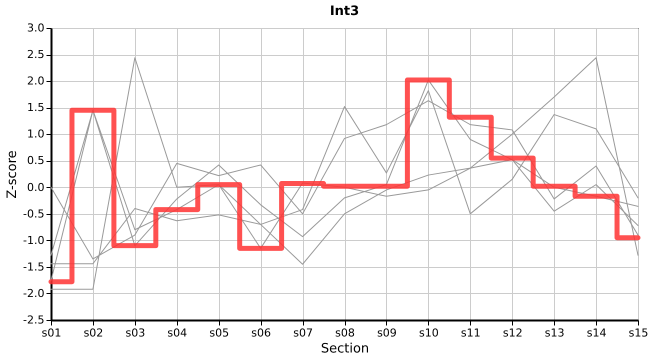 This screenshot has width=660, height=360. Describe the element at coordinates (554, 333) in the screenshot. I see `x-tick-label: s13` at that location.